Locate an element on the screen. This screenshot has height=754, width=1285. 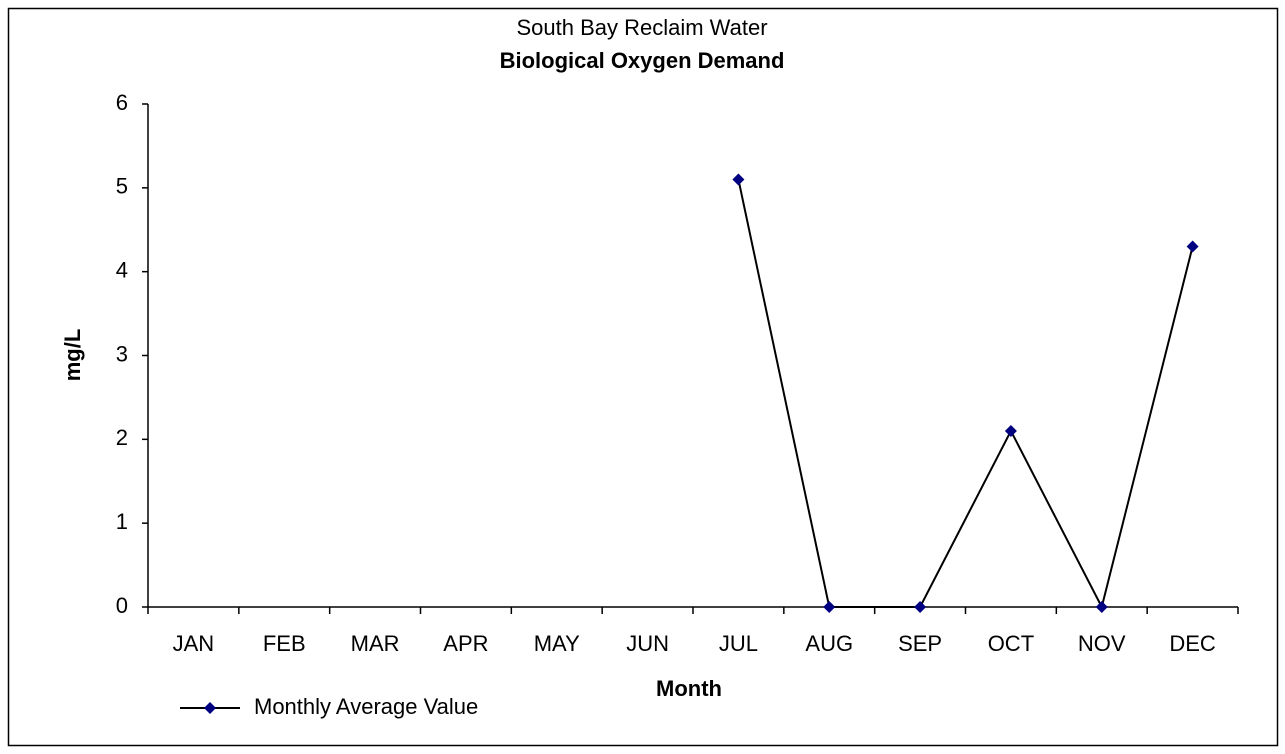
x-tick-label: AUG is located at coordinates (829, 643).